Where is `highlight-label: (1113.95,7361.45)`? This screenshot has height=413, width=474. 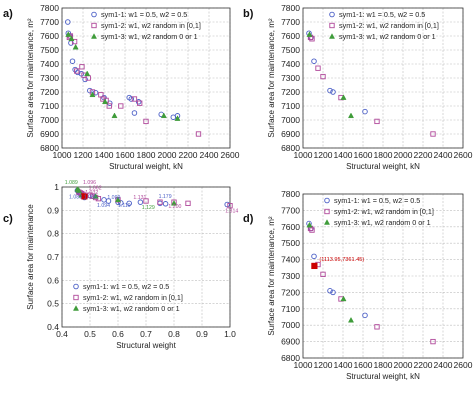
highlight-label: (1113.95,7361.45) is located at coordinates (341, 260).